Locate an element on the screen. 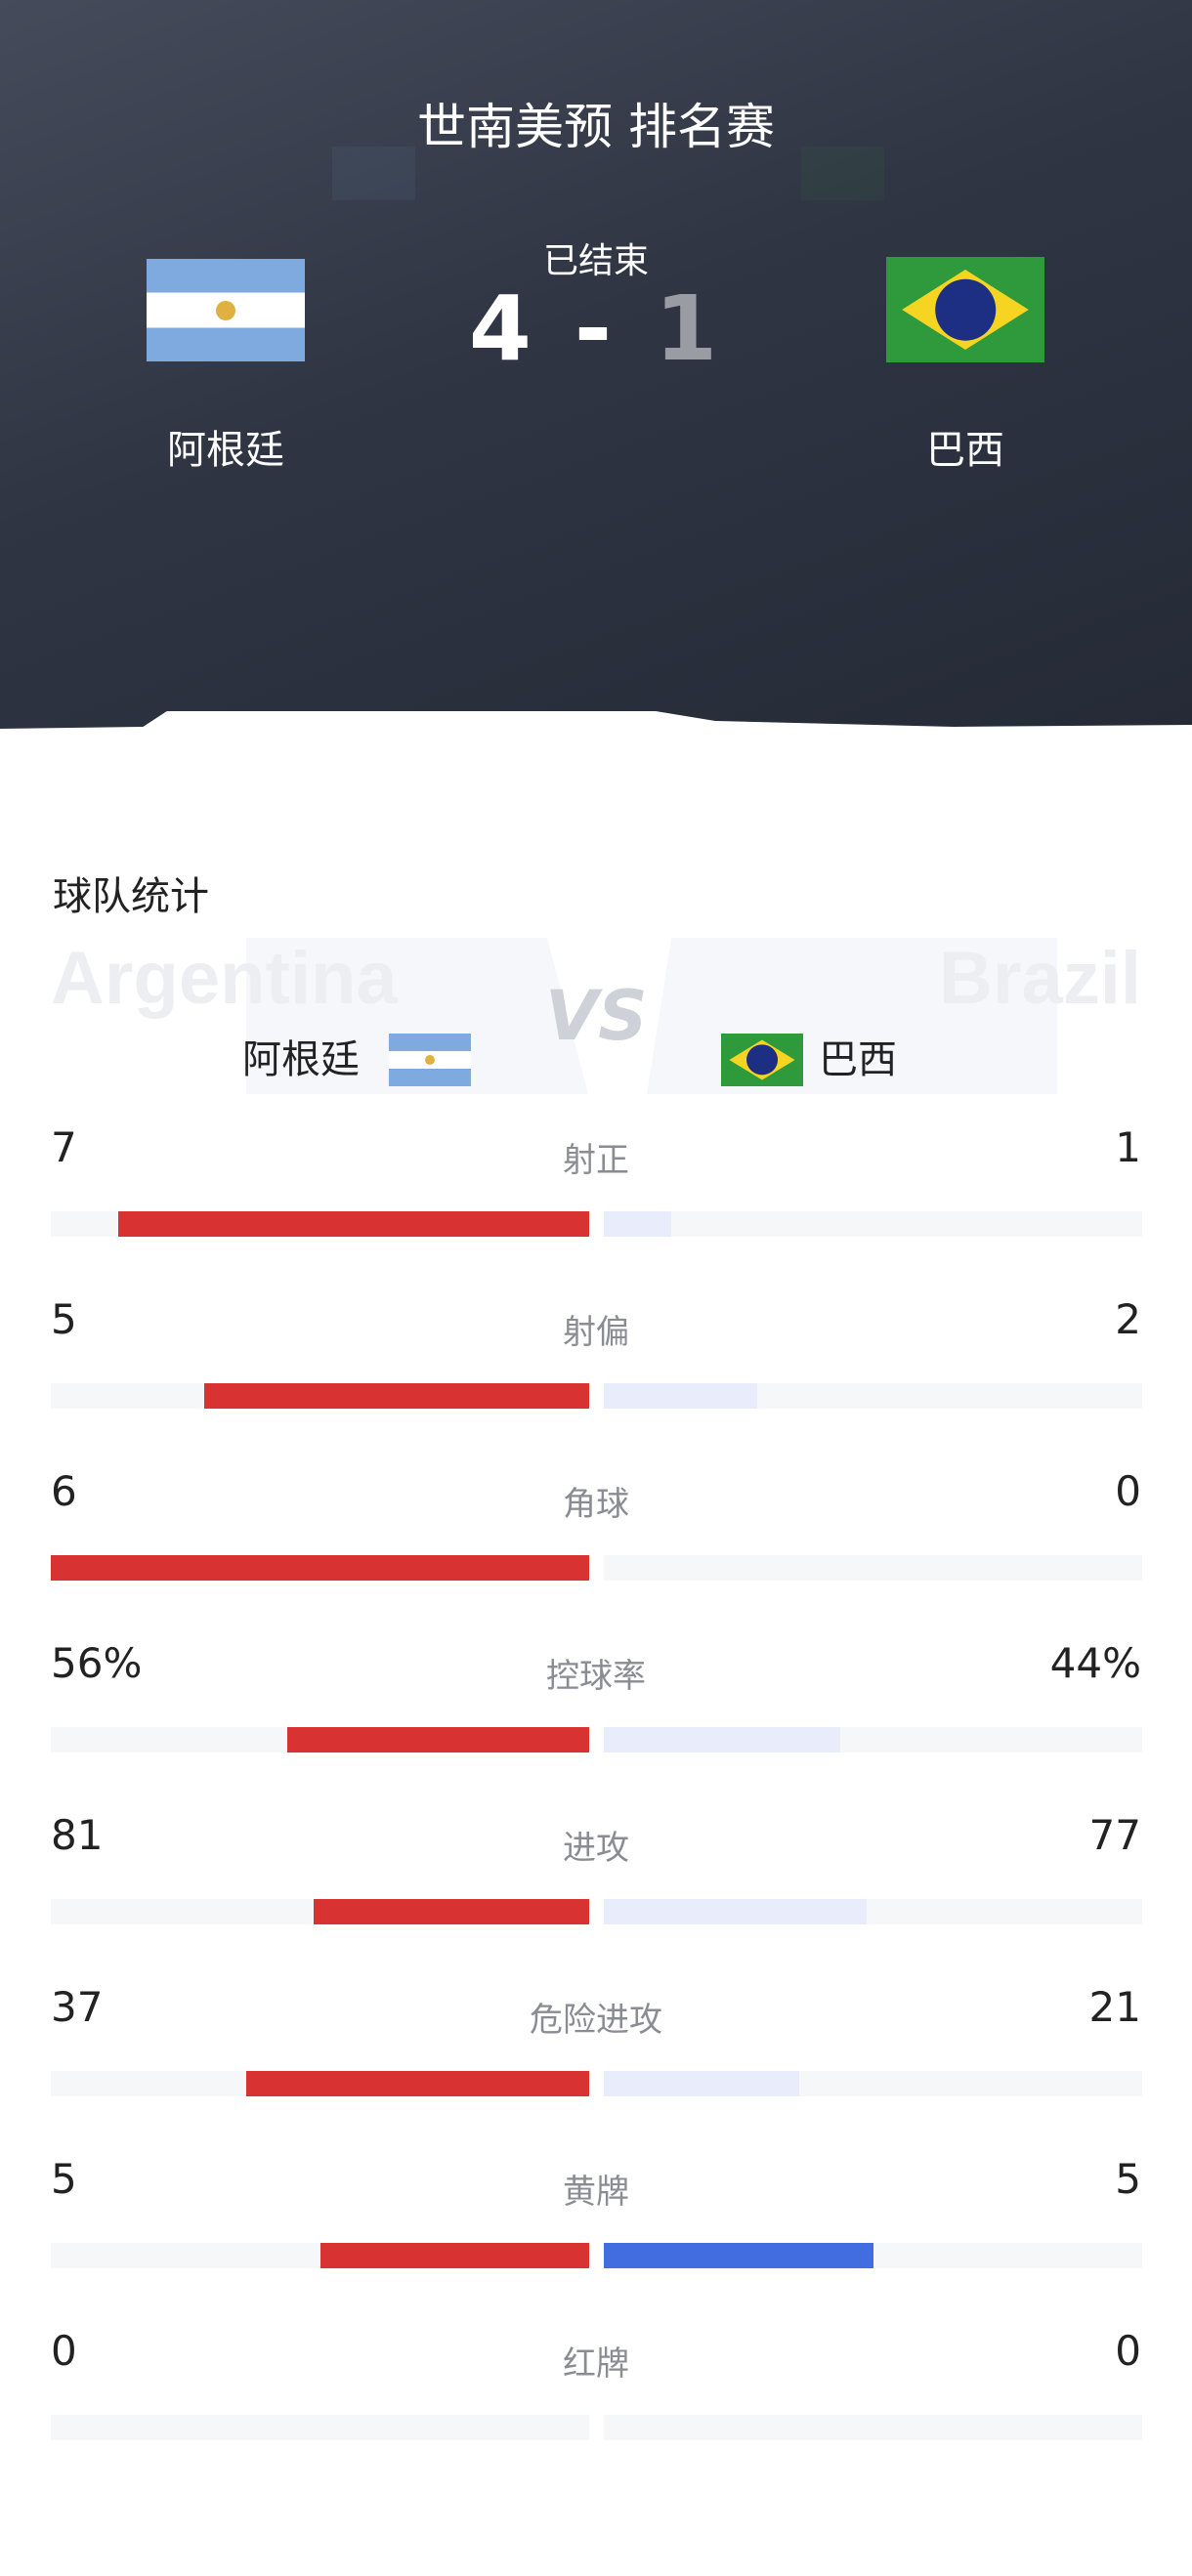 This screenshot has width=1192, height=2576. away-band is located at coordinates (852, 1016).